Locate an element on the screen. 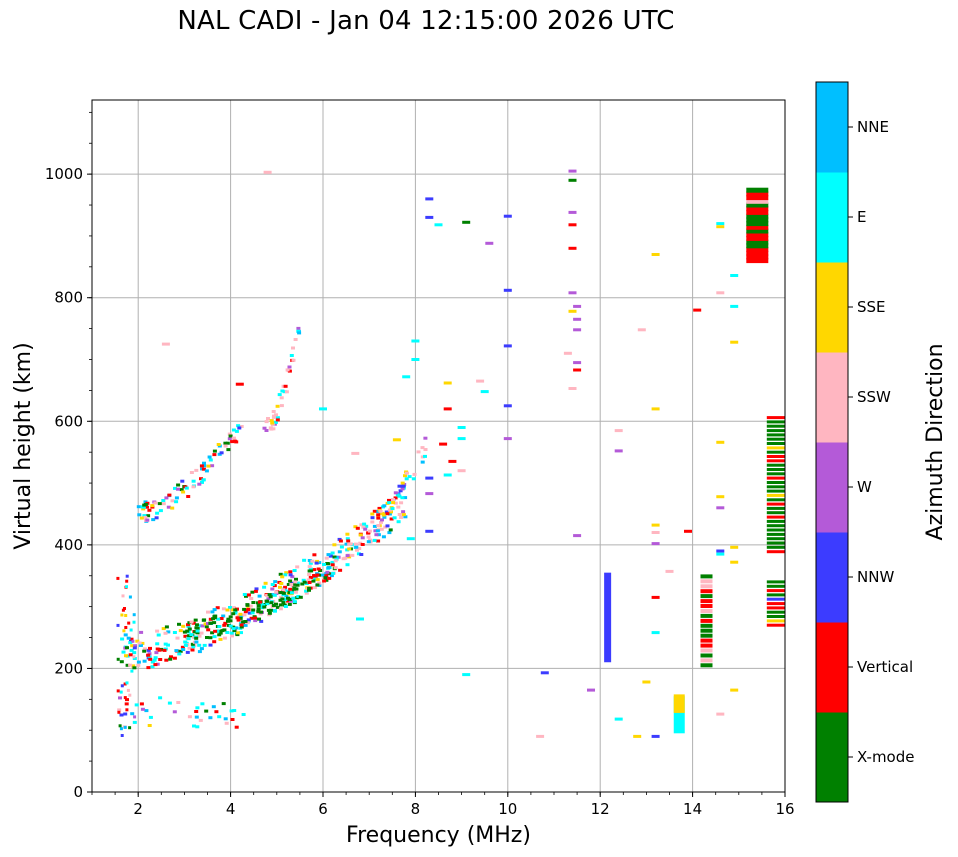 This screenshot has width=958, height=857. colorbar-frame is located at coordinates (832, 442).